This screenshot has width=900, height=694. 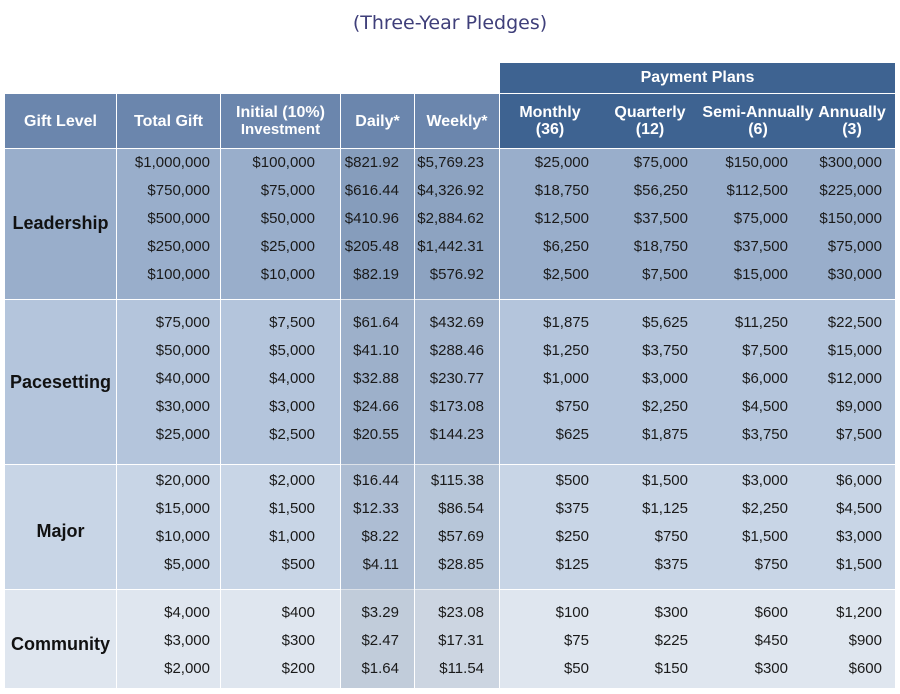 I want to click on cell-initial: $1,500, so click(x=292, y=508).